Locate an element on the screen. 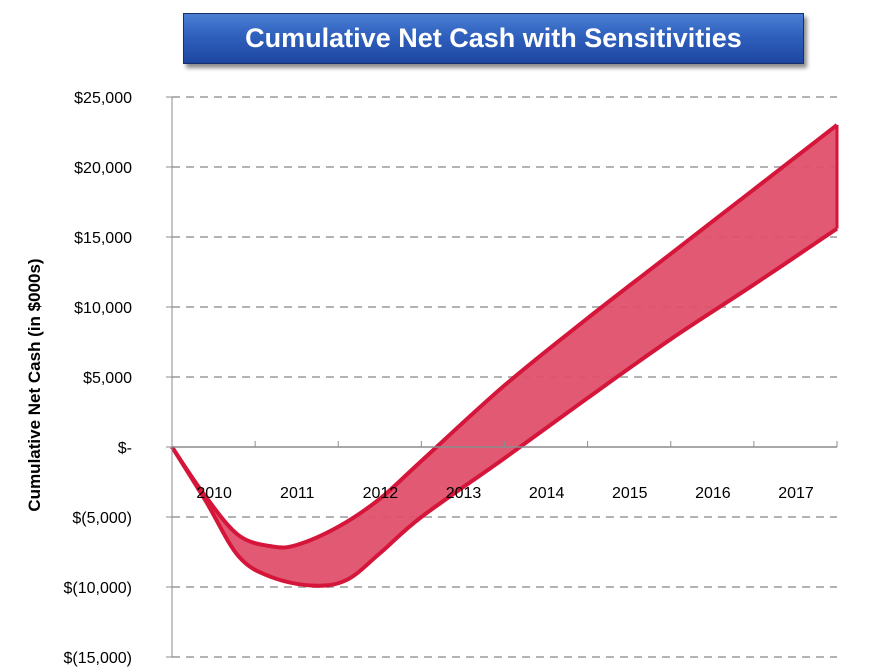  x-tick-label: 2014 is located at coordinates (547, 493).